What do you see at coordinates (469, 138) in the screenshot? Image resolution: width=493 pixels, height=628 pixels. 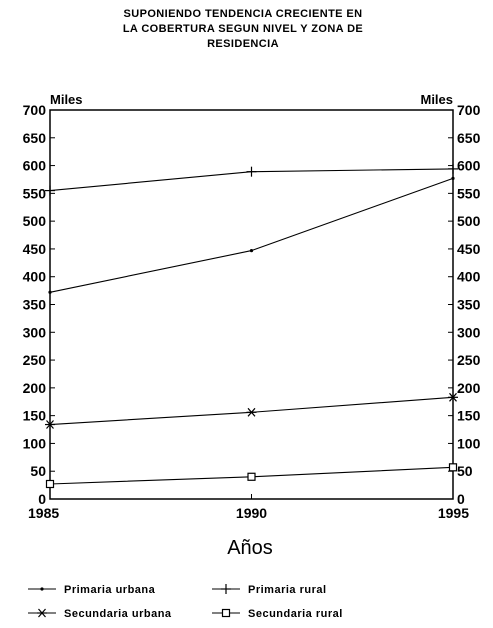 I see `y-tick-label-right: 650` at bounding box center [469, 138].